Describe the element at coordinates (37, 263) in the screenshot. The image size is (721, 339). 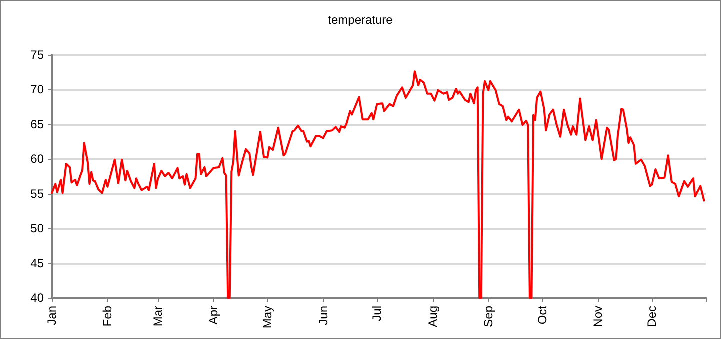
I see `y-tick-label: 45` at that location.